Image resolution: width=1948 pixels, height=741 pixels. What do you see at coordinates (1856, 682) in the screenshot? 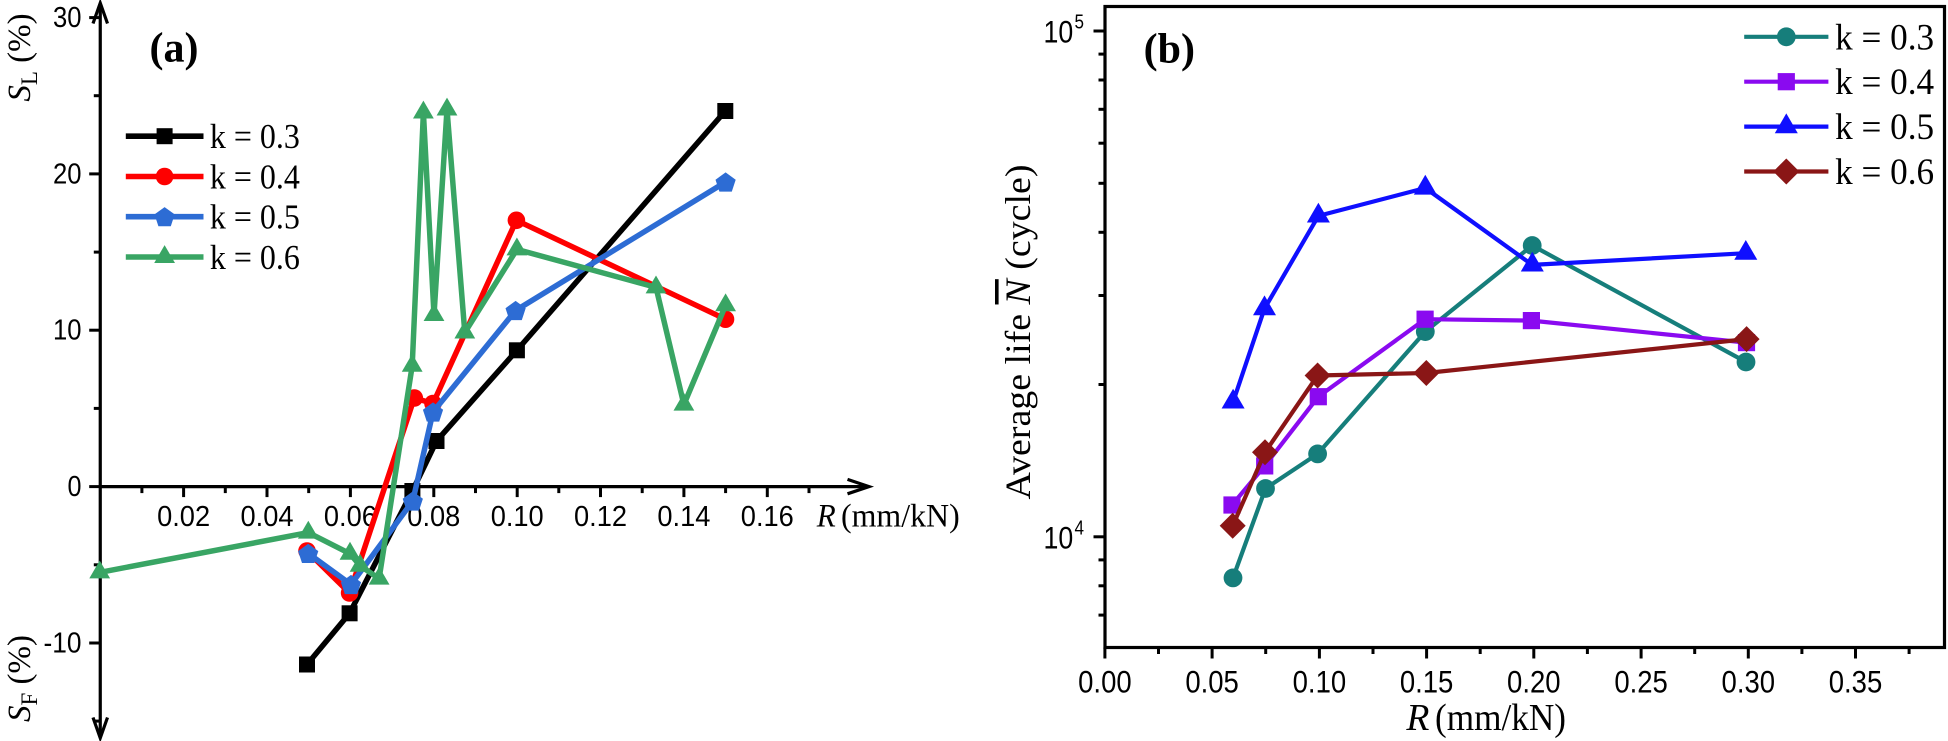
I see `svg-text: 0.35` at bounding box center [1856, 682].